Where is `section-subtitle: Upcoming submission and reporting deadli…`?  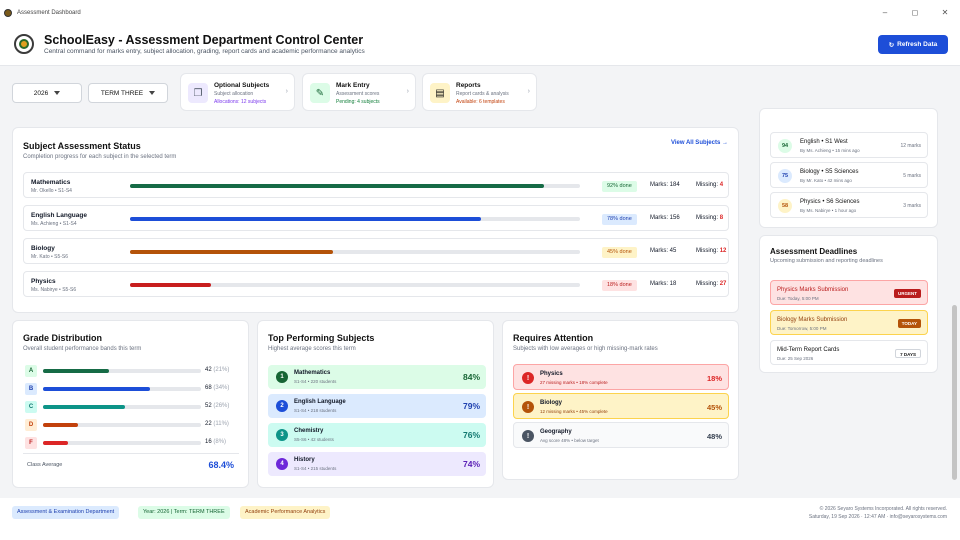 section-subtitle: Upcoming submission and reporting deadli… is located at coordinates (826, 261).